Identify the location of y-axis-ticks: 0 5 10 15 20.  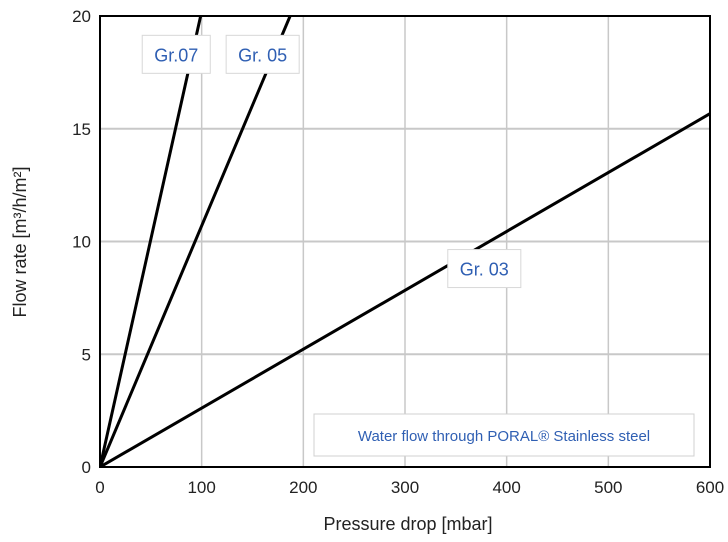
(81, 242).